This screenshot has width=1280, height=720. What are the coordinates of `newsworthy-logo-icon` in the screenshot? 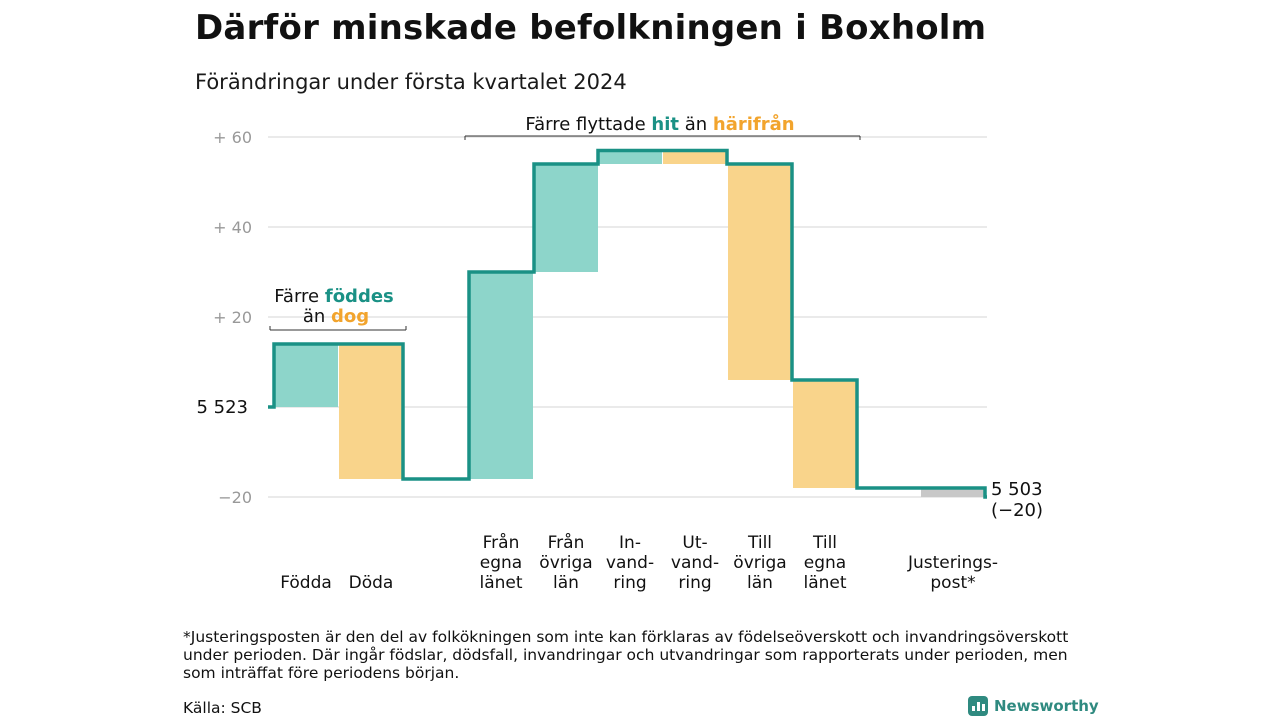 It's located at (978, 706).